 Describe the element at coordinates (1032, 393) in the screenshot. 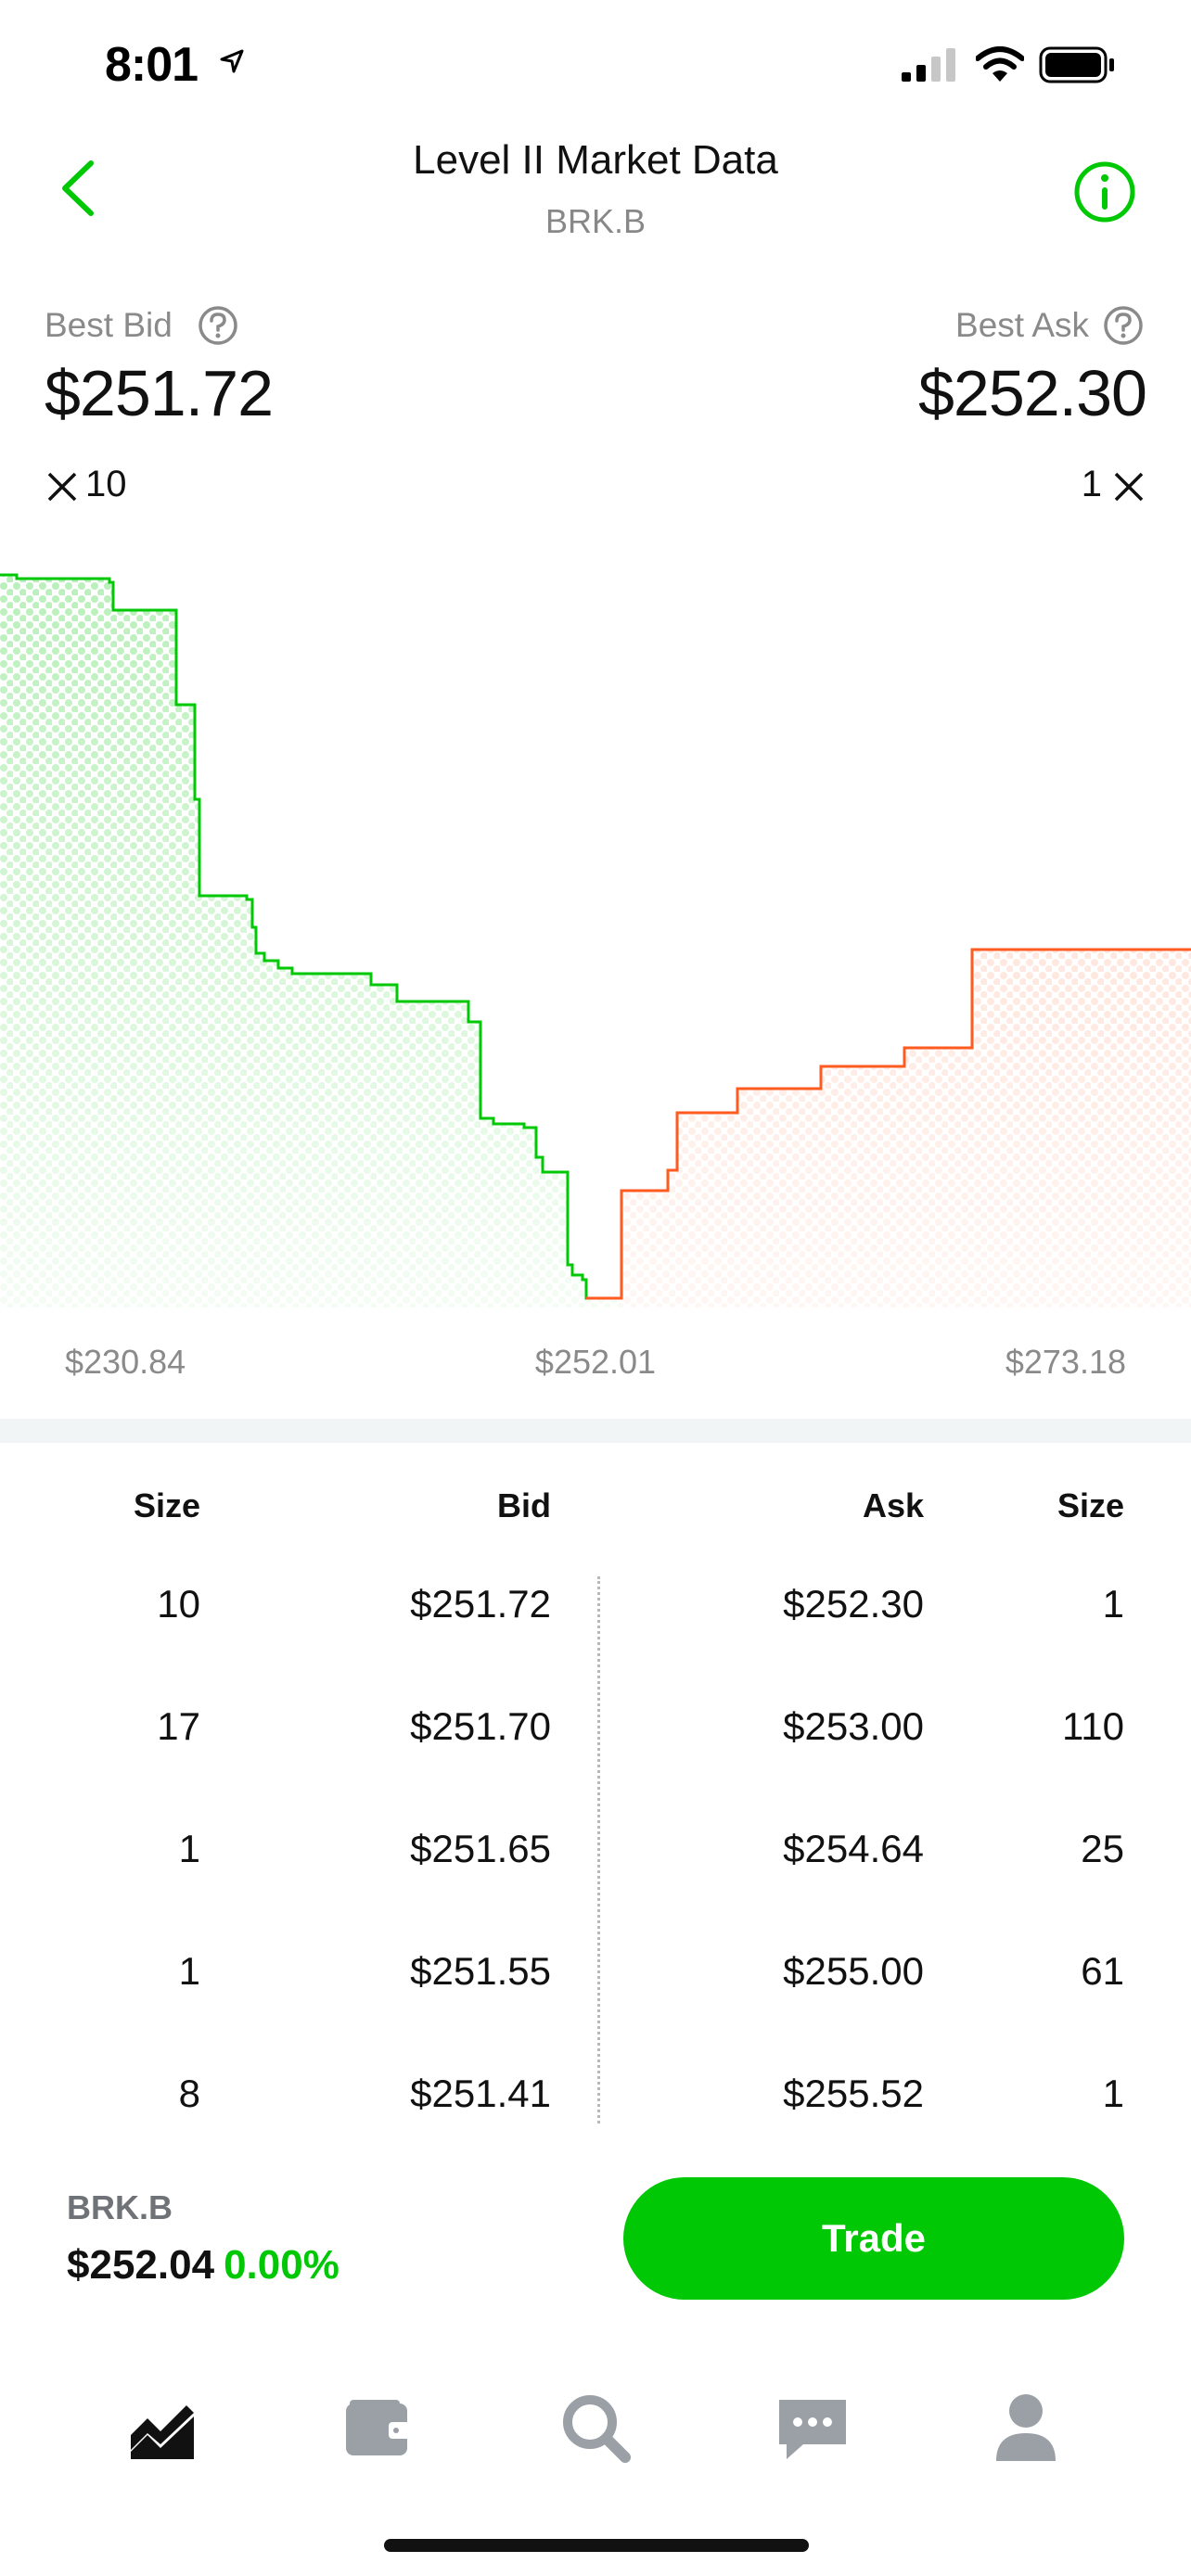

I see `best-ask-price: $252.30` at that location.